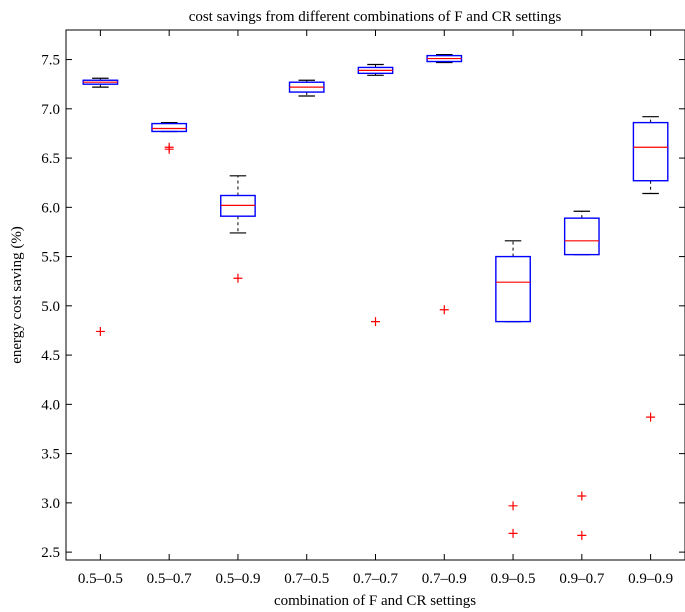 This screenshot has height=612, width=685. What do you see at coordinates (50, 553) in the screenshot?
I see `y-tick-label: 2.5` at bounding box center [50, 553].